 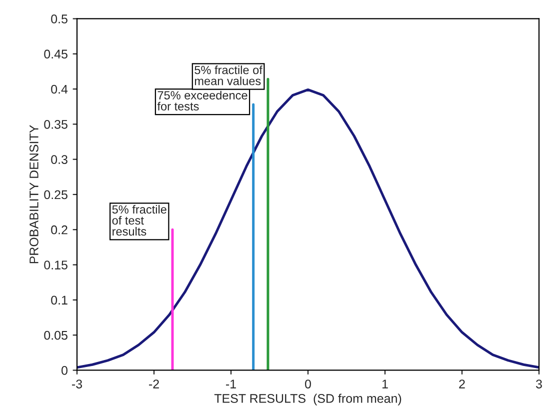 What do you see at coordinates (59, 300) in the screenshot?
I see `y-tick-label: 0.1` at bounding box center [59, 300].